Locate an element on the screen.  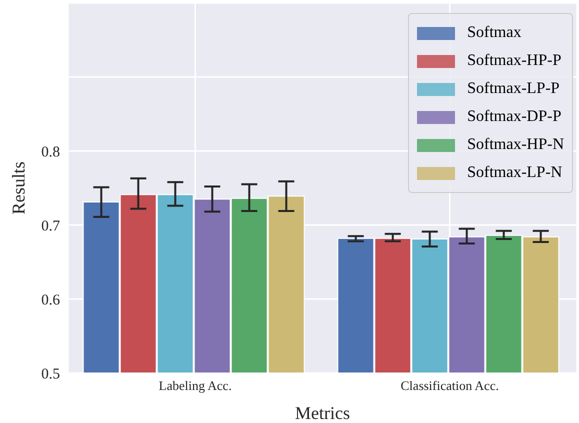
legend-label: Softmax-DP-P is located at coordinates (514, 117).